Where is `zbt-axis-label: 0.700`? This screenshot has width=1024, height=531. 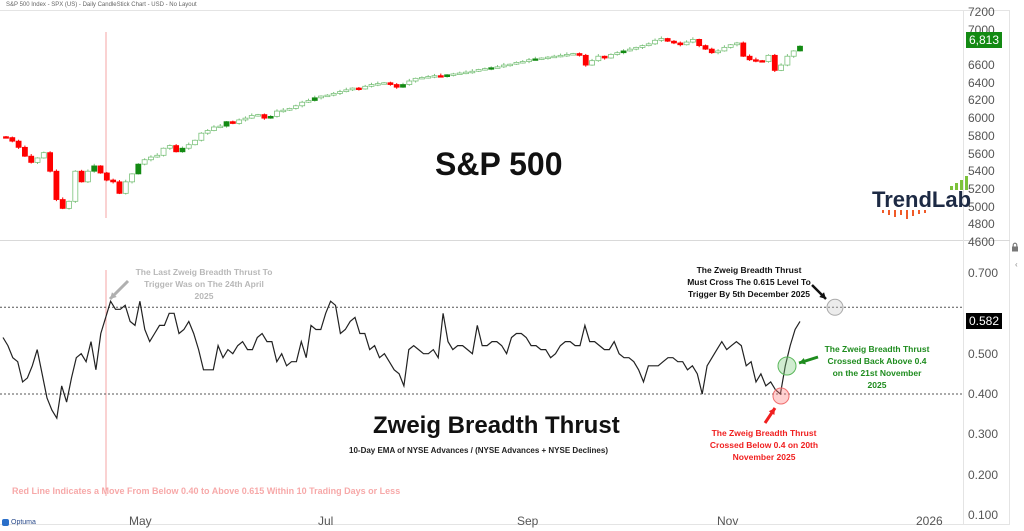
zbt-axis-label: 0.700 is located at coordinates (983, 273).